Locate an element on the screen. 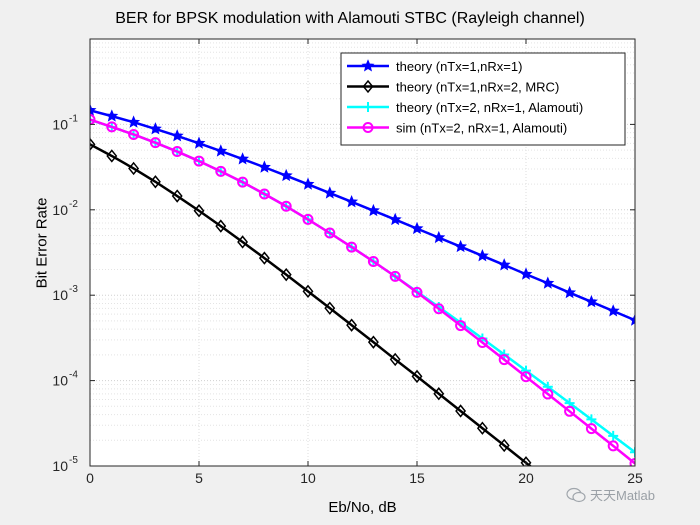 This screenshot has width=700, height=525. legend-label: sim (nTx=2, nRx=1, Alamouti) is located at coordinates (481, 128).